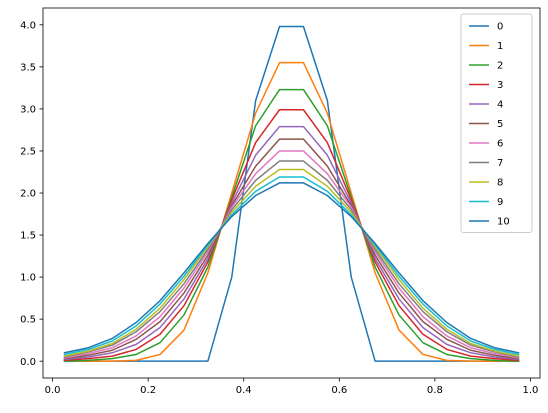  Describe the element at coordinates (500, 27) in the screenshot. I see `legend-label-0: 0` at that location.